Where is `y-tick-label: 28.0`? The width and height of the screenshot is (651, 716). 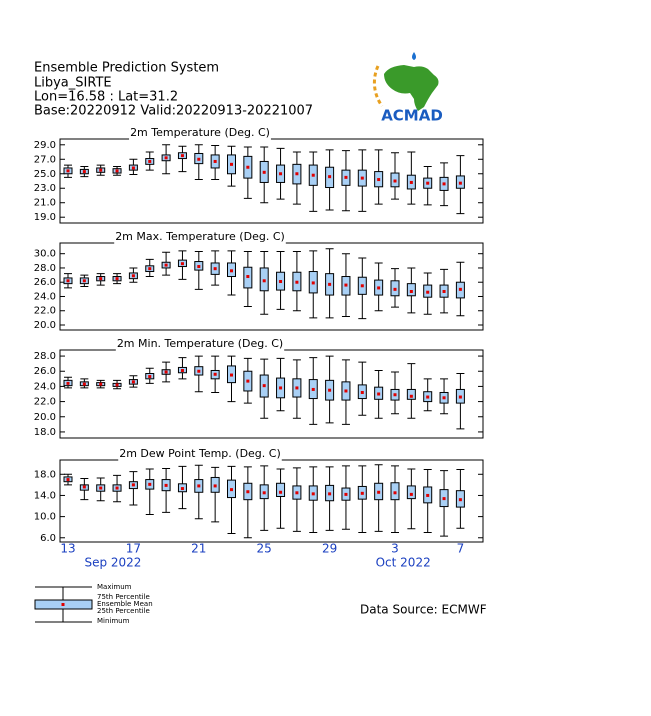 y-tick-label: 28.0 is located at coordinates (45, 268).